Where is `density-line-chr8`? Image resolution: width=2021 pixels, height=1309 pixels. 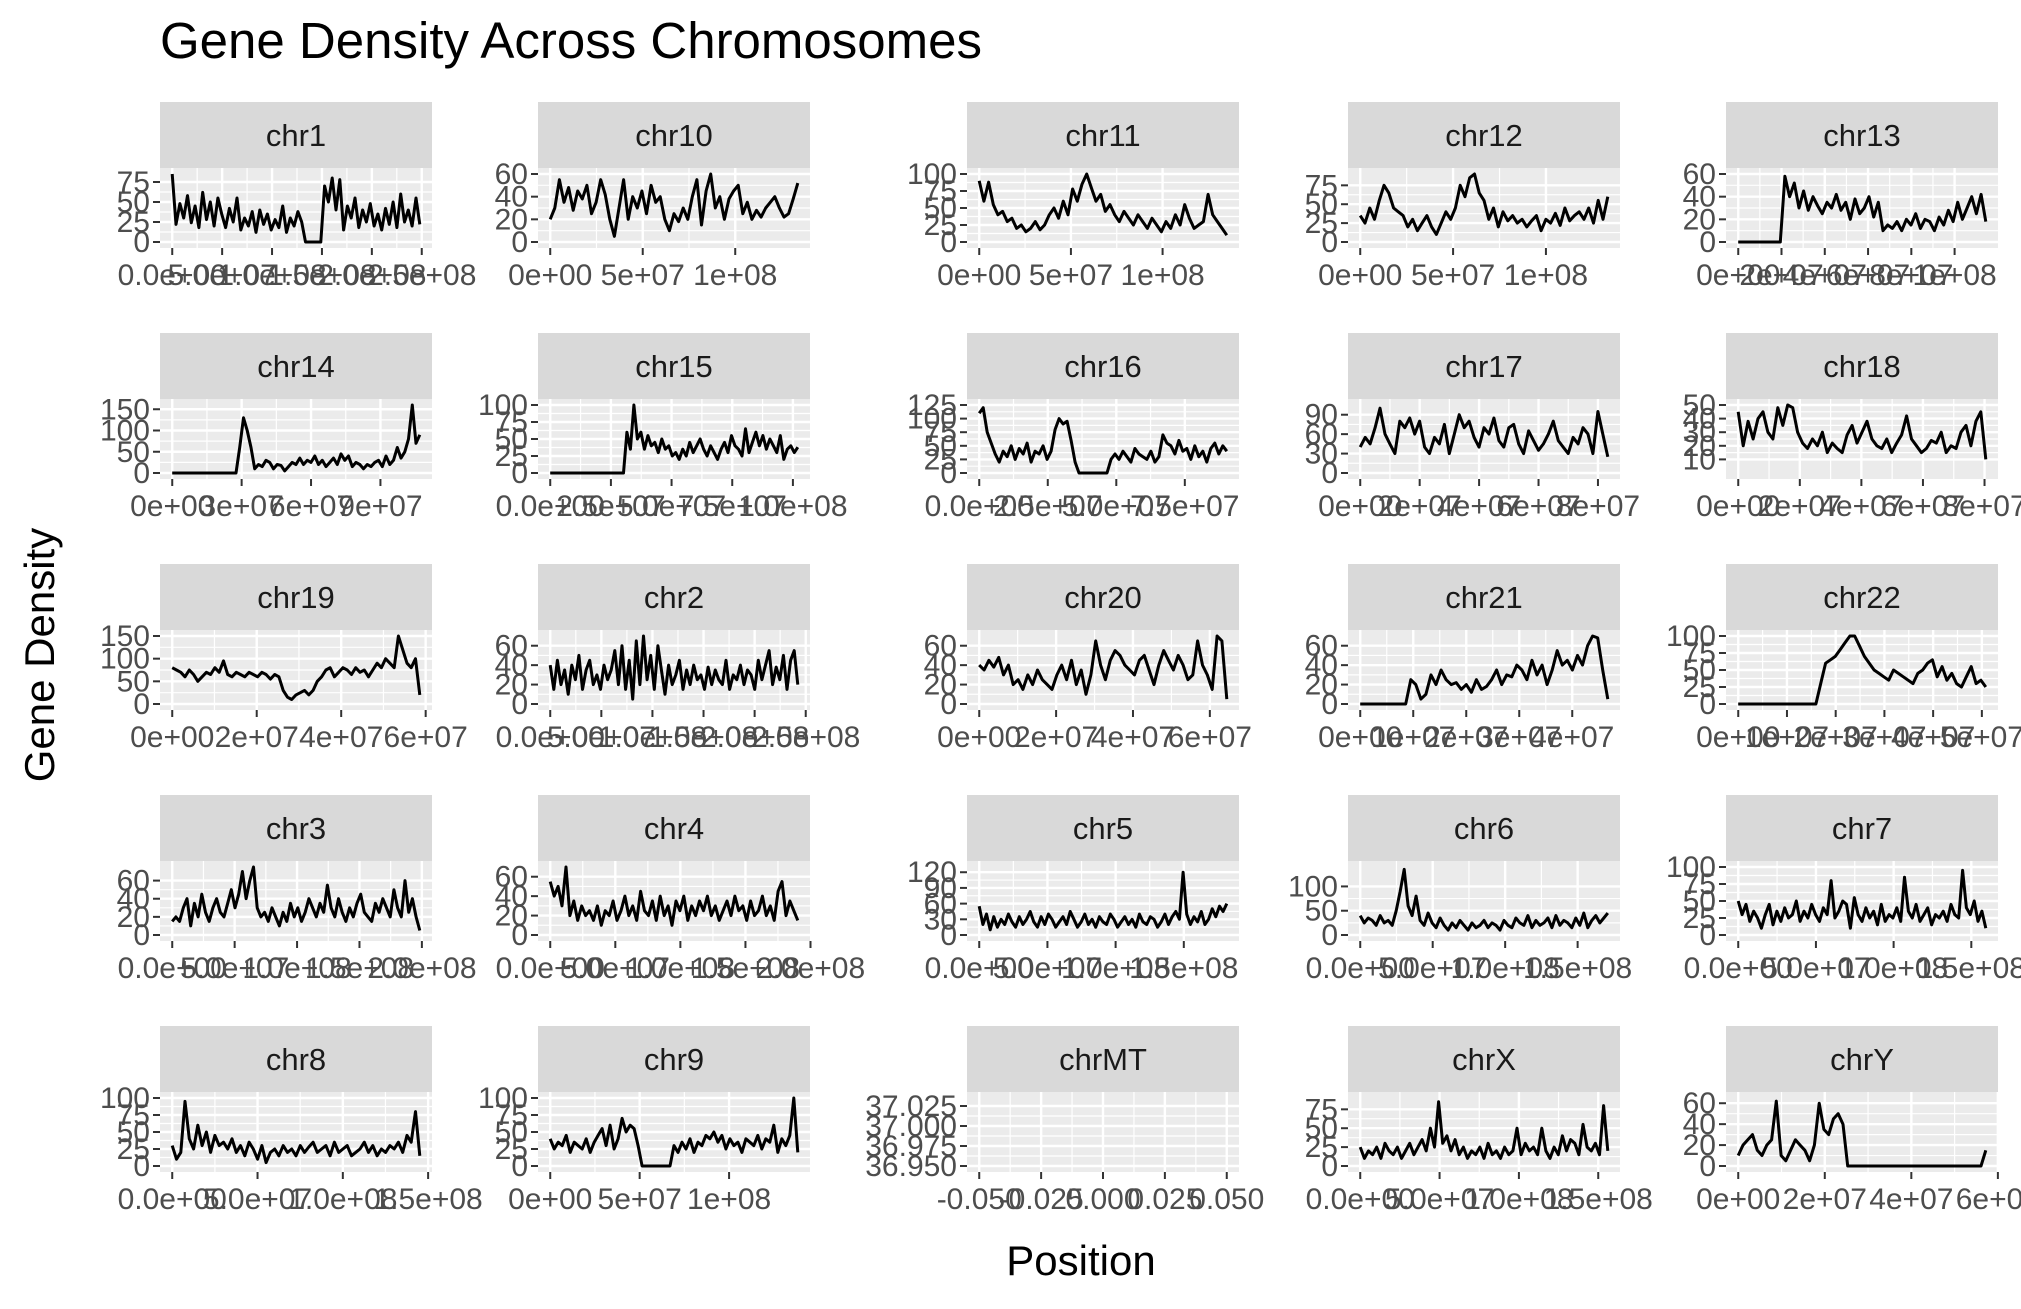
density-line-chr8 is located at coordinates (296, 1132).